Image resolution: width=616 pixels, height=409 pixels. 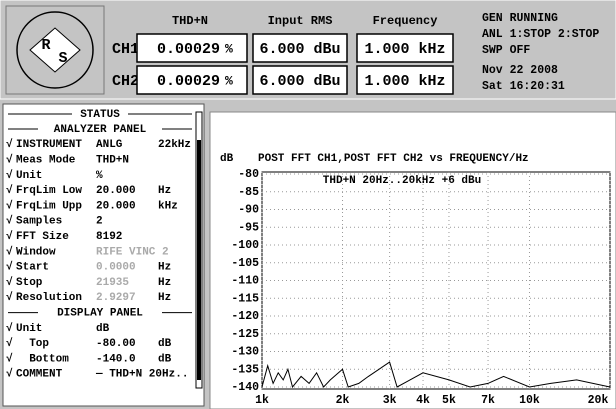 What do you see at coordinates (29, 283) in the screenshot?
I see `row-label: Stop` at bounding box center [29, 283].